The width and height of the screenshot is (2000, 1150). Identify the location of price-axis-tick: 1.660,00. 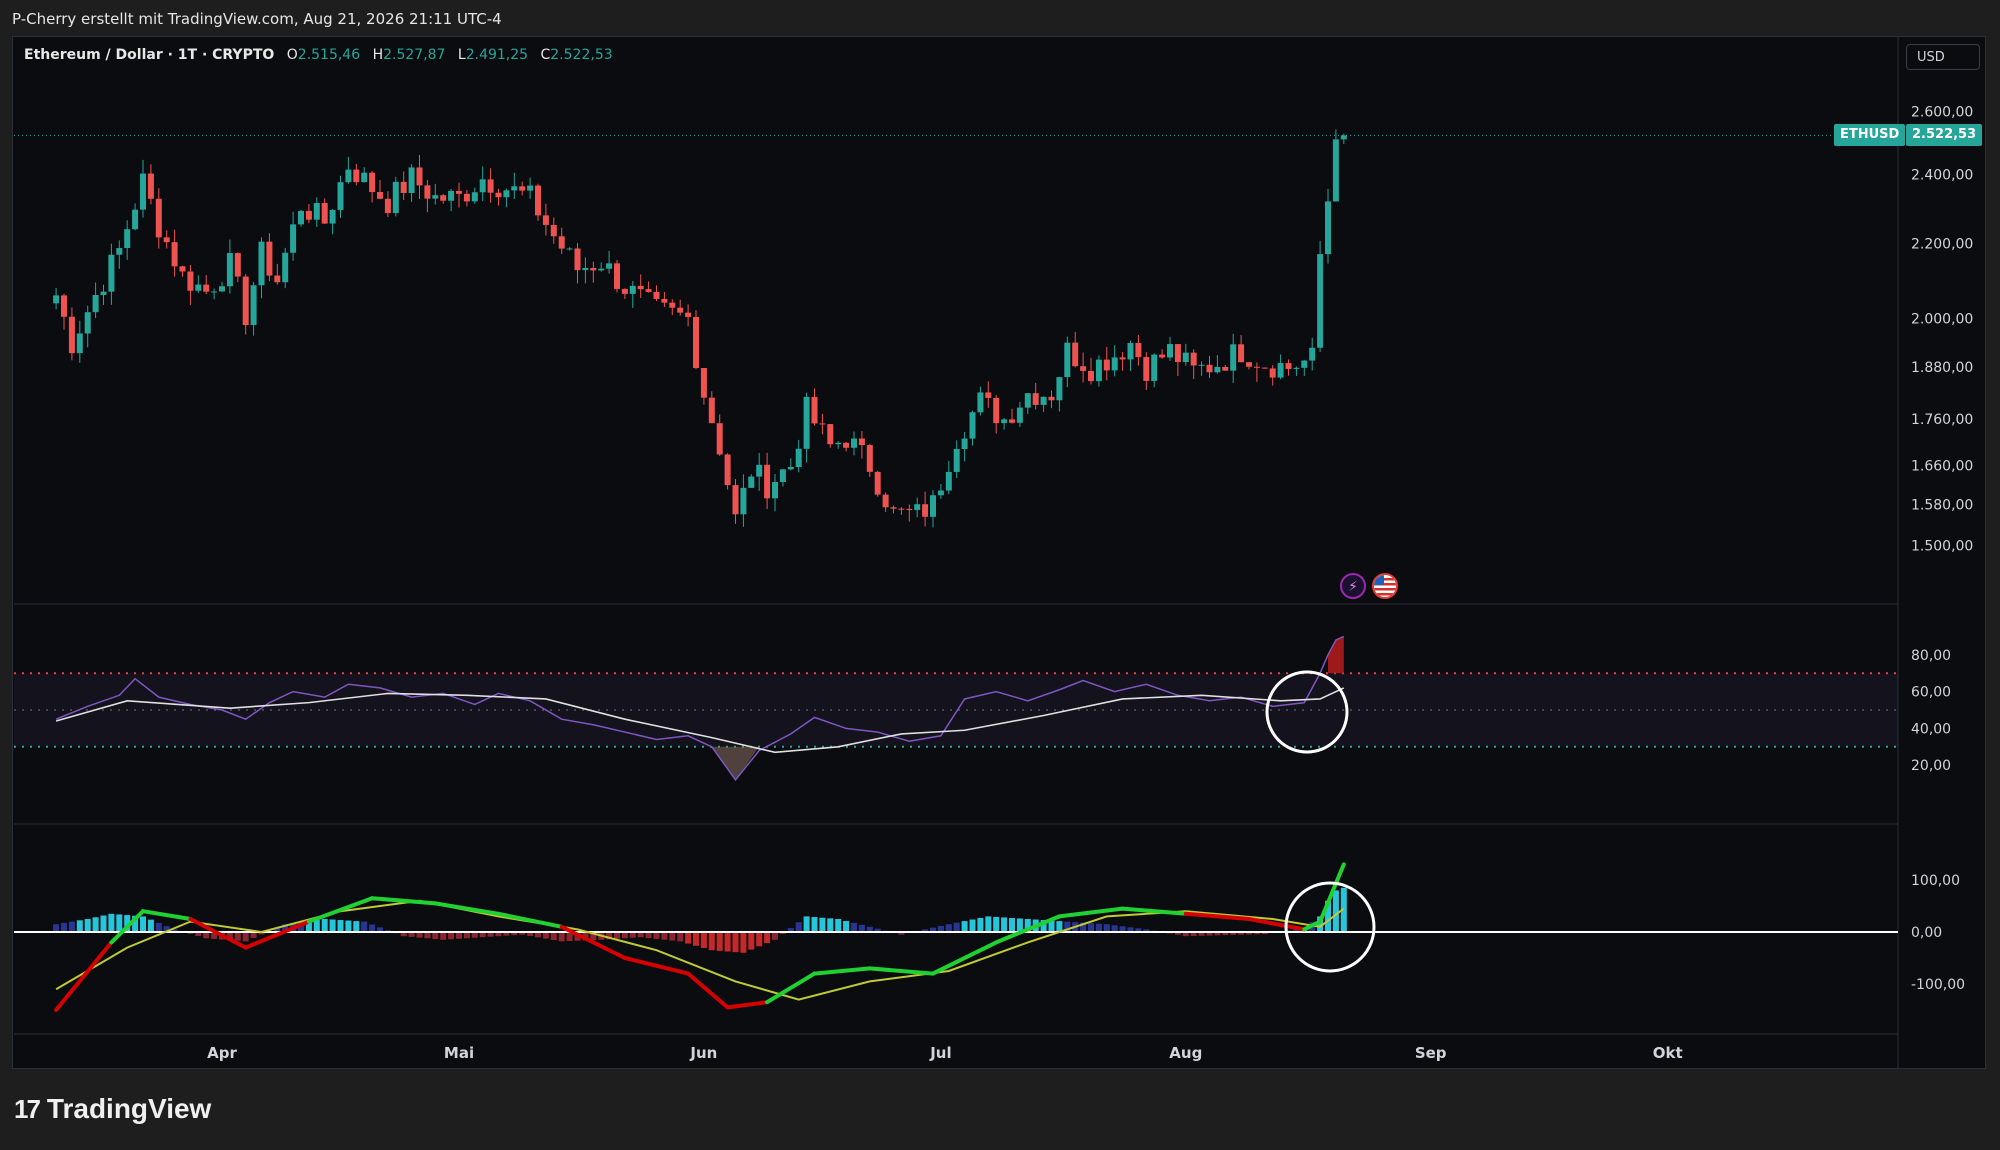
(1942, 466).